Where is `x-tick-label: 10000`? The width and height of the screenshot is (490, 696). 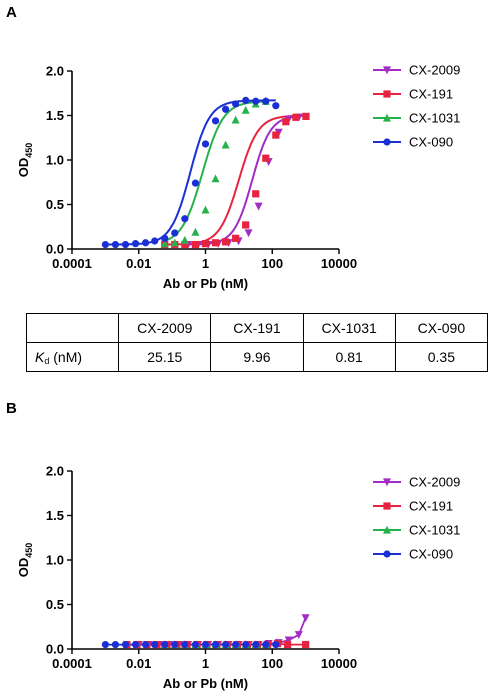 x-tick-label: 10000 is located at coordinates (339, 663).